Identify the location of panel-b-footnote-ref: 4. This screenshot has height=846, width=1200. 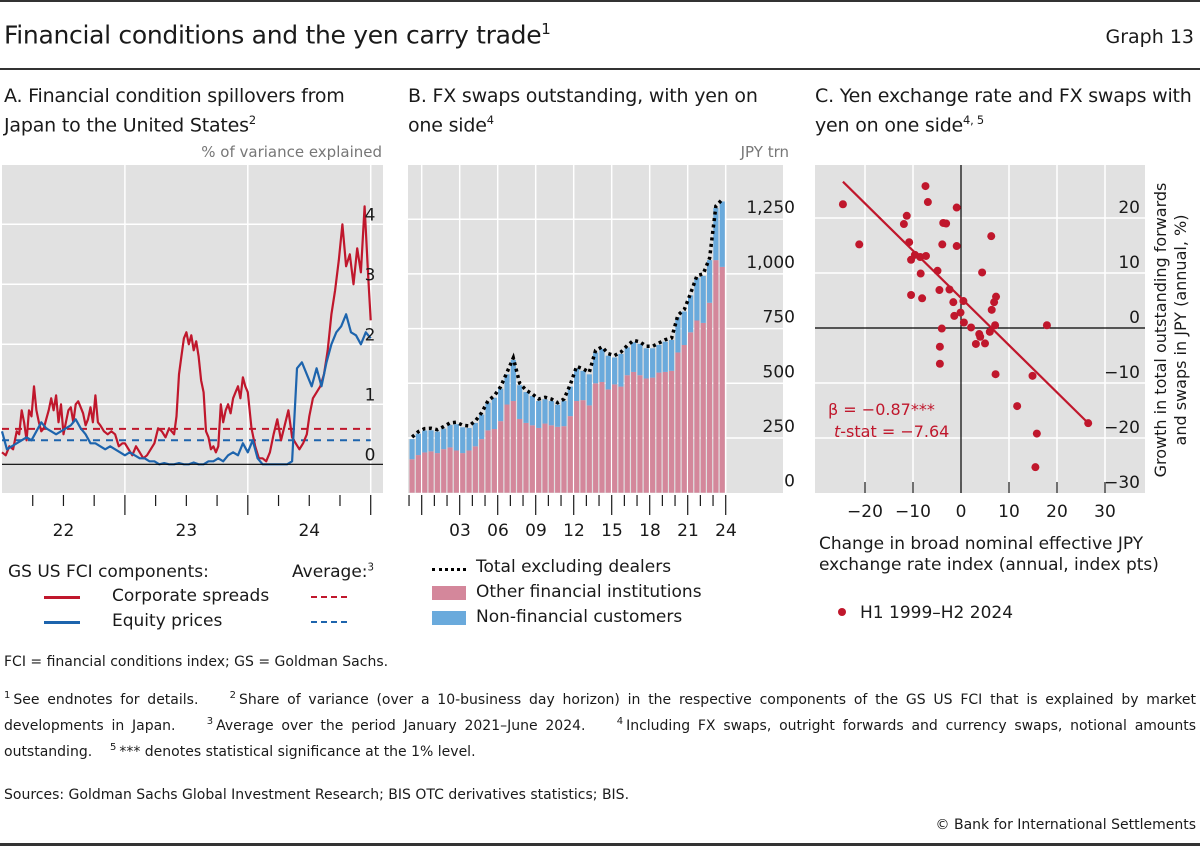
(490, 120).